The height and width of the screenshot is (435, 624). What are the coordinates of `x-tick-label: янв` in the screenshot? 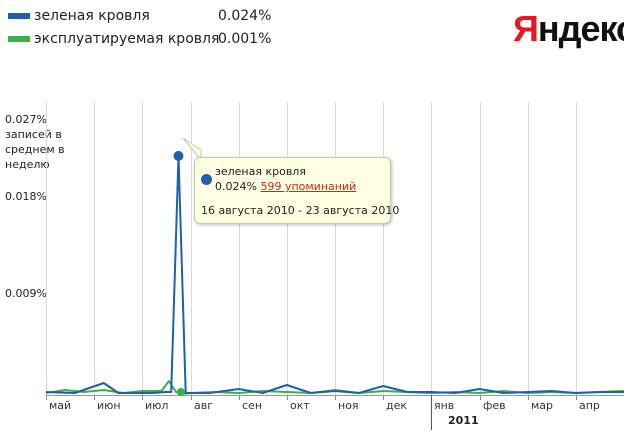 It's located at (444, 405).